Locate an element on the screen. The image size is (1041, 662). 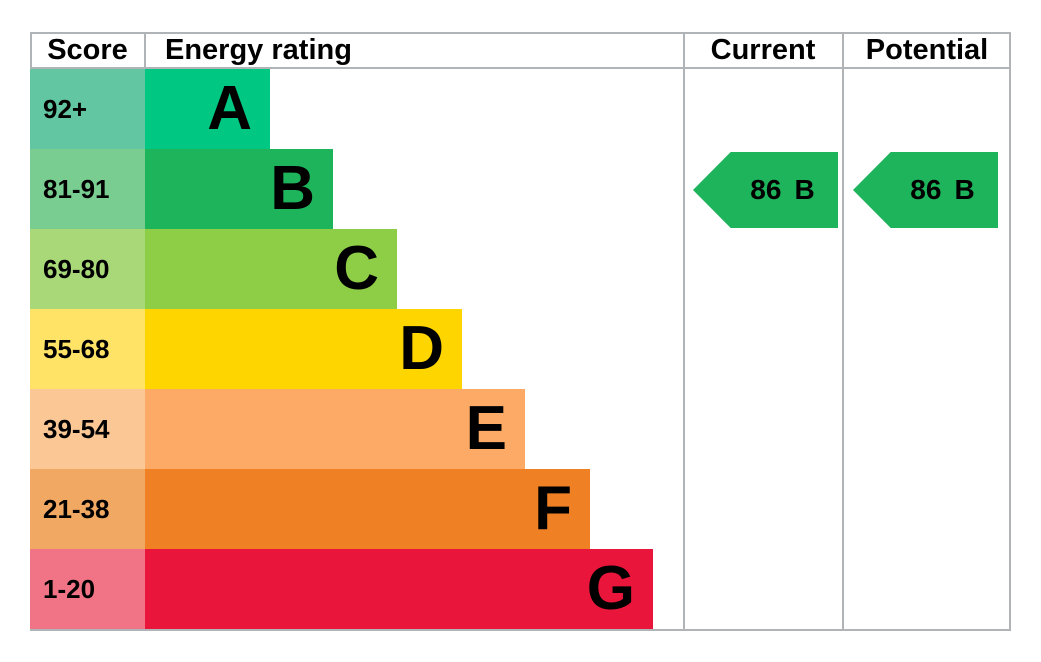
table-top-border is located at coordinates (520, 33).